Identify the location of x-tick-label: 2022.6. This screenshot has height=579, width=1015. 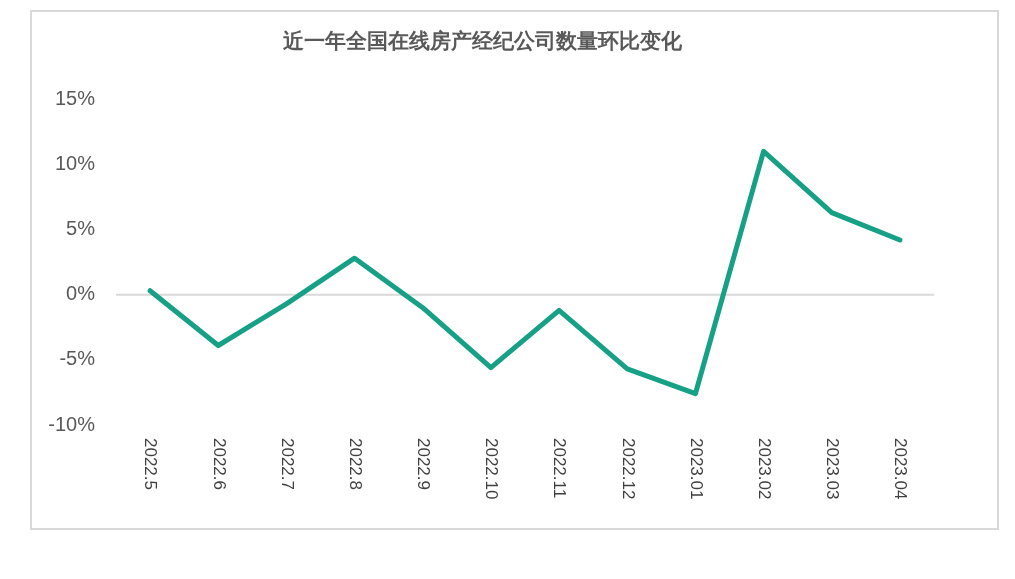
(219, 464).